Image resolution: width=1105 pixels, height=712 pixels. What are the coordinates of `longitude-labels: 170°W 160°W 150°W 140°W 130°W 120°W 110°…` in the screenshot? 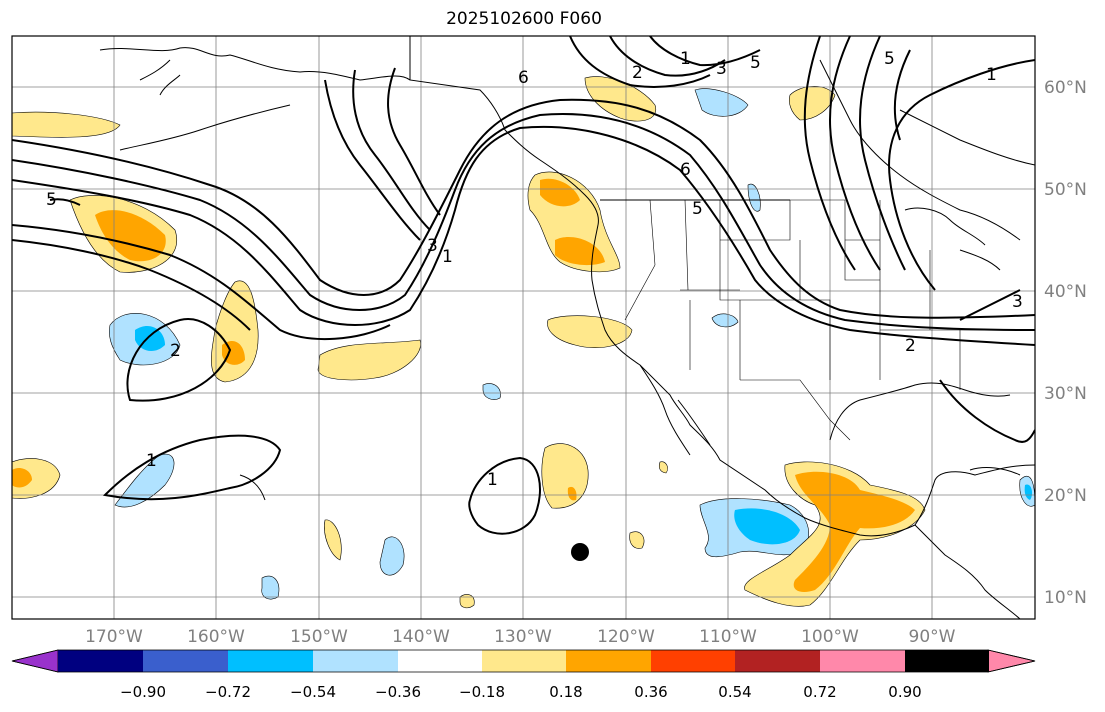 It's located at (520, 637).